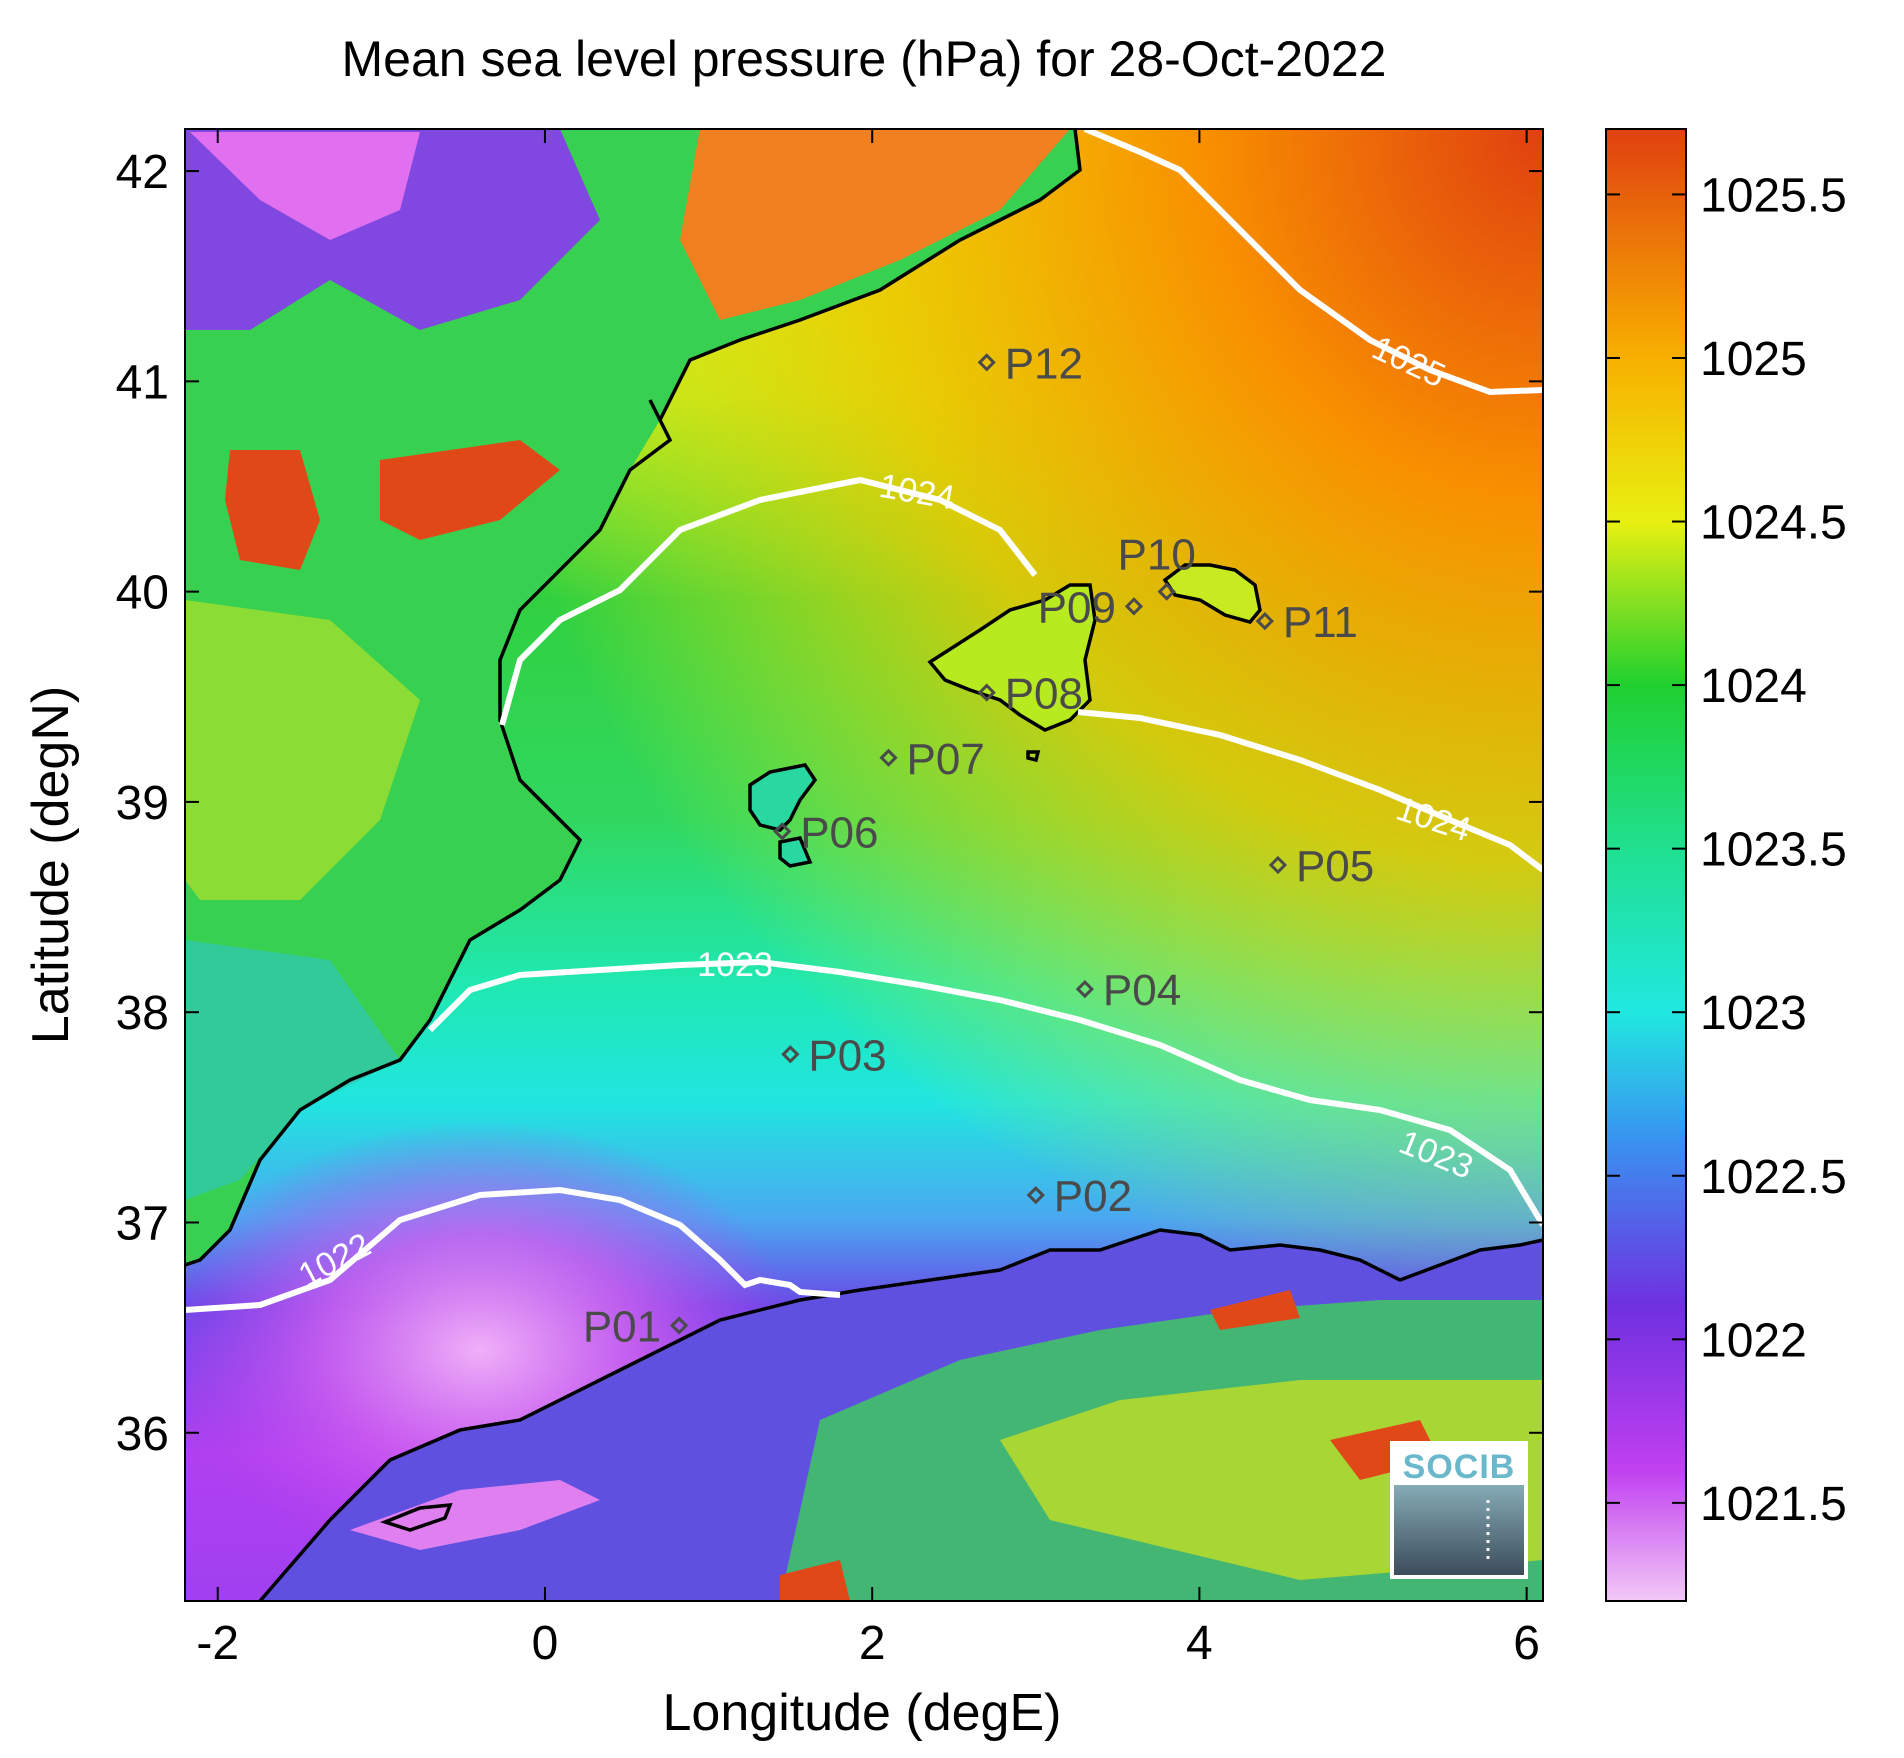 The image size is (1904, 1758). Describe the element at coordinates (1077, 607) in the screenshot. I see `station-label: P09` at that location.